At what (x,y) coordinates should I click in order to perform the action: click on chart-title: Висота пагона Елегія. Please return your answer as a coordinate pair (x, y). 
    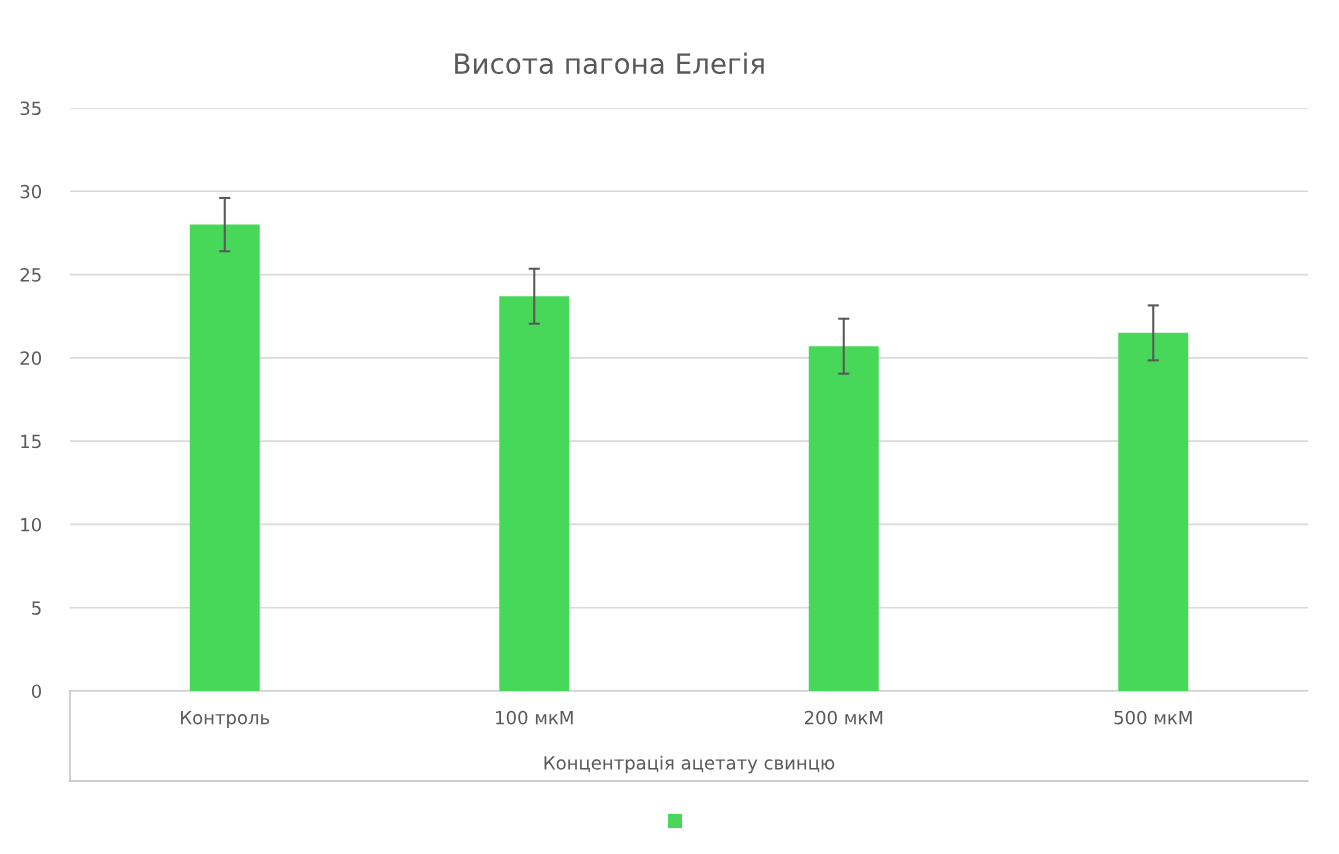
    Looking at the image, I should click on (609, 63).